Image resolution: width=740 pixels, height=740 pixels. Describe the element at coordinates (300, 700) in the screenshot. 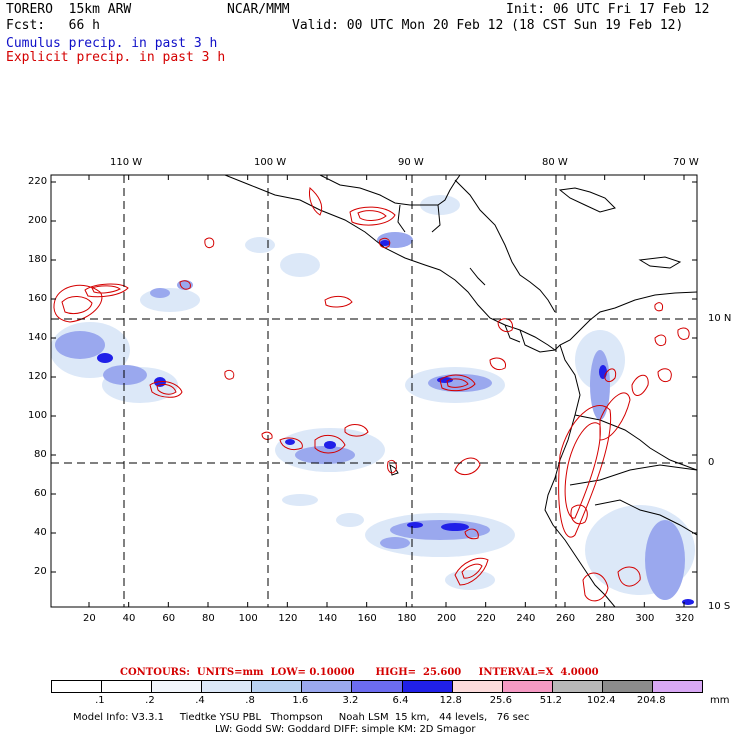

I see `colorbar-label: 1.6` at that location.